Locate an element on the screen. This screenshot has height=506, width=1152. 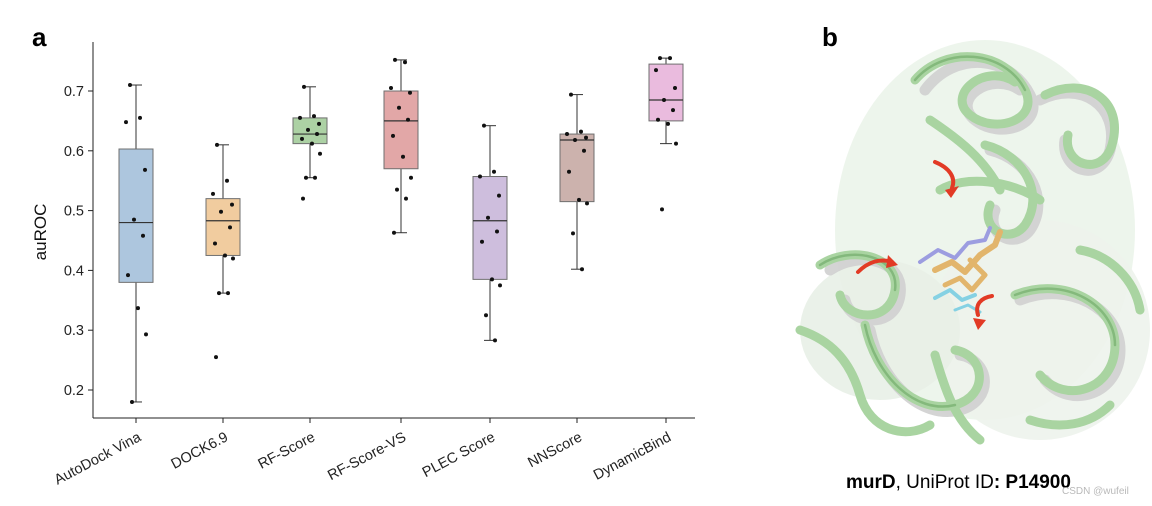
y-tick-label: 0.6 is located at coordinates (74, 152).